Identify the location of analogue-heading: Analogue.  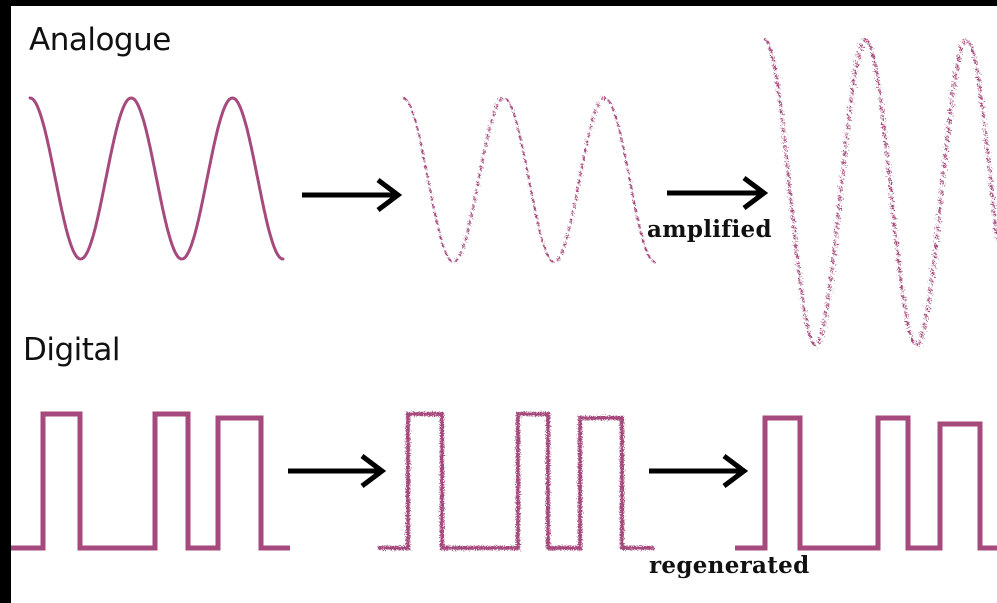
(100, 40).